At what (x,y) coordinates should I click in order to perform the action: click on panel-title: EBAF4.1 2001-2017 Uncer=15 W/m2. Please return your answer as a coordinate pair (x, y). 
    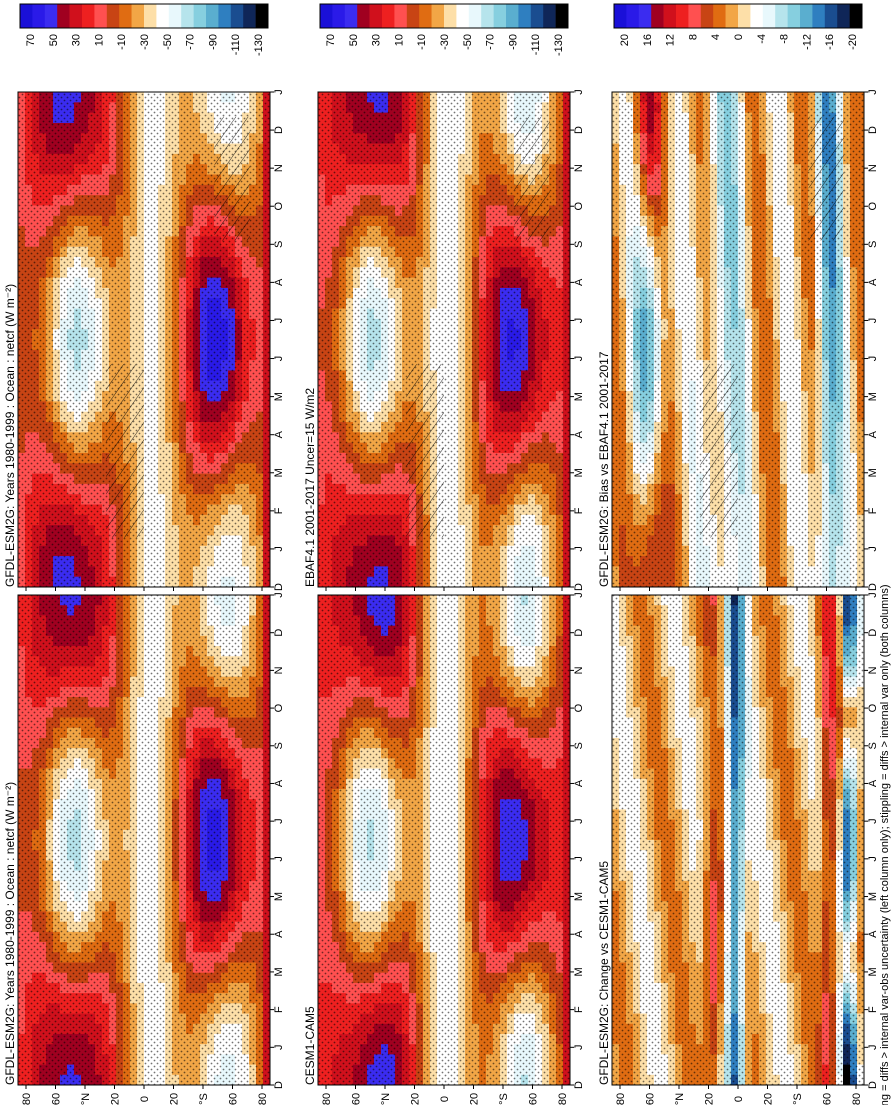
    Looking at the image, I should click on (310, 487).